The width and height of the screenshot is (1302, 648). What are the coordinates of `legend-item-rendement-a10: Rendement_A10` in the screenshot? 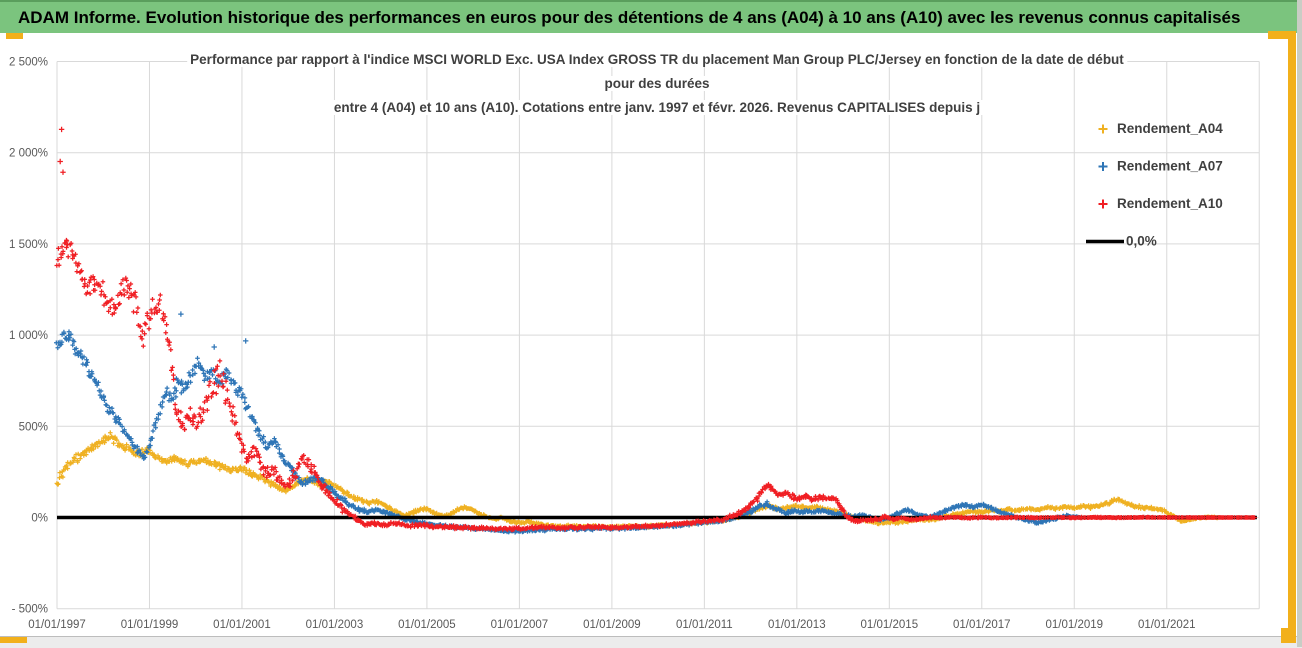 It's located at (1160, 203).